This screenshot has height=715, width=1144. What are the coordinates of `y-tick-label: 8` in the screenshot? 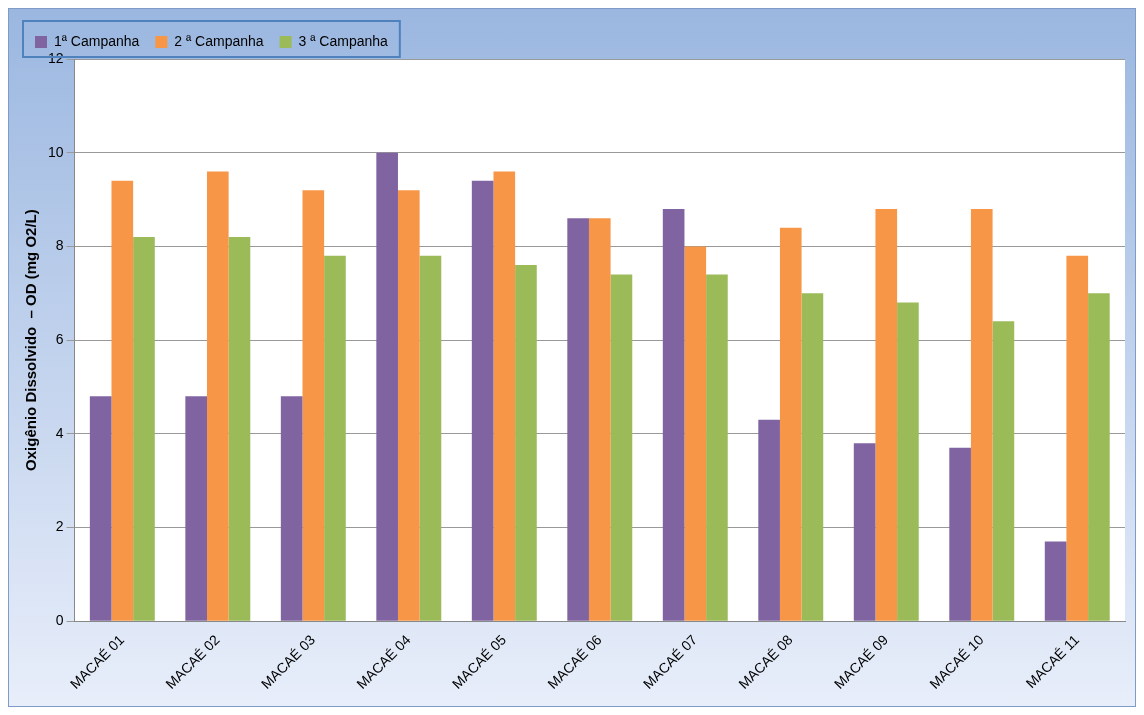 It's located at (59, 245).